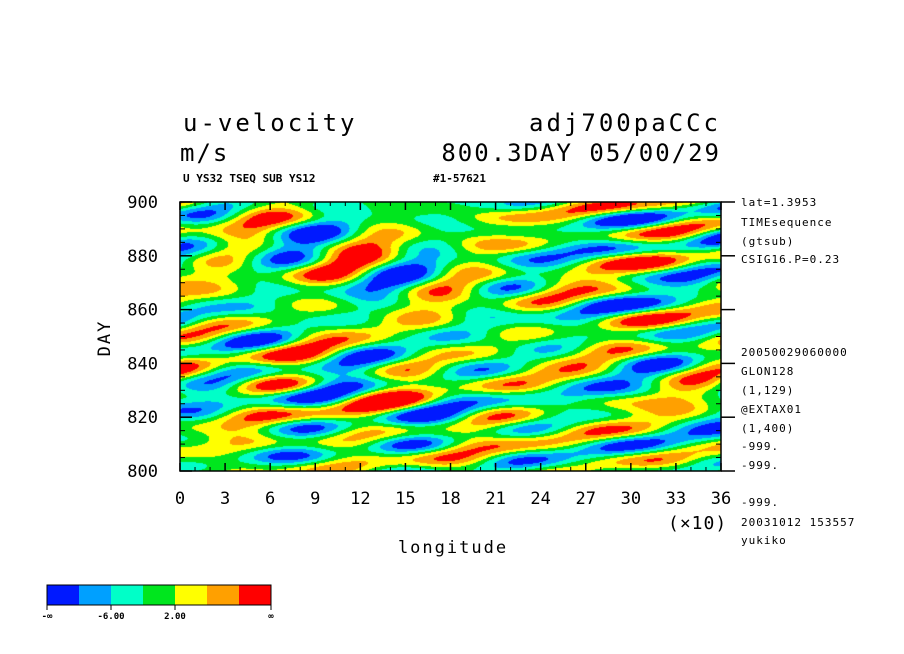  I want to click on info-csig: CSIG16.P=0.23, so click(791, 259).